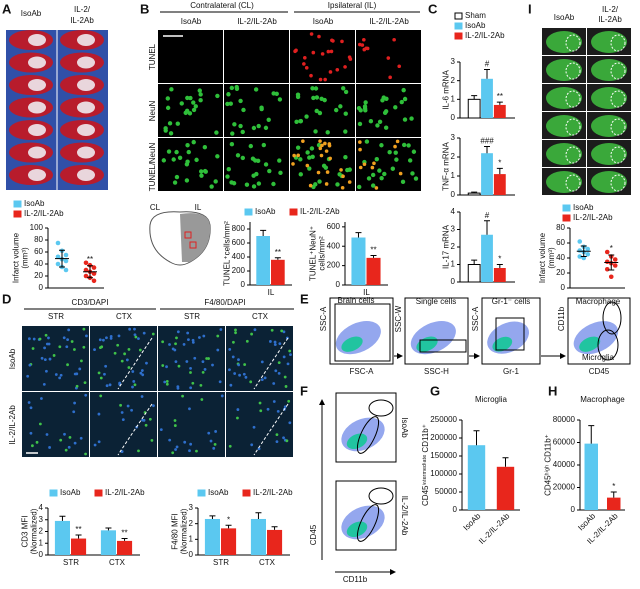  What do you see at coordinates (278, 252) in the screenshot?
I see `significance: **` at bounding box center [278, 252].